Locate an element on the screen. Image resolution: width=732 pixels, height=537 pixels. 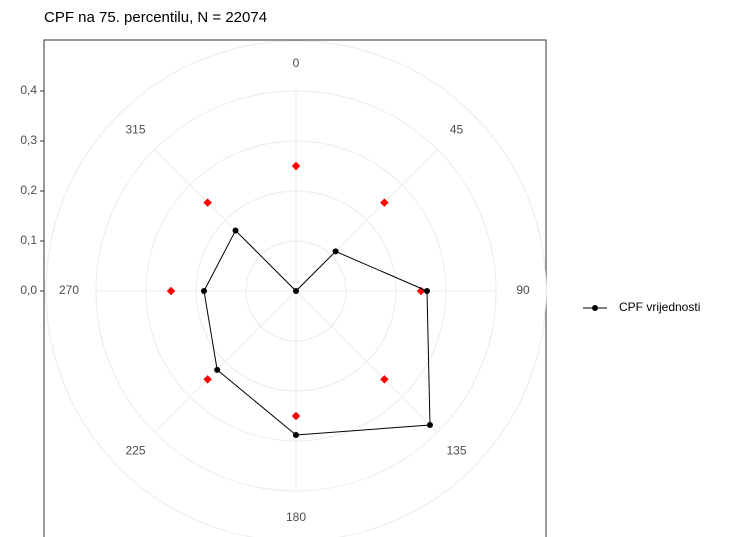
angle-label: 225 is located at coordinates (135, 451).